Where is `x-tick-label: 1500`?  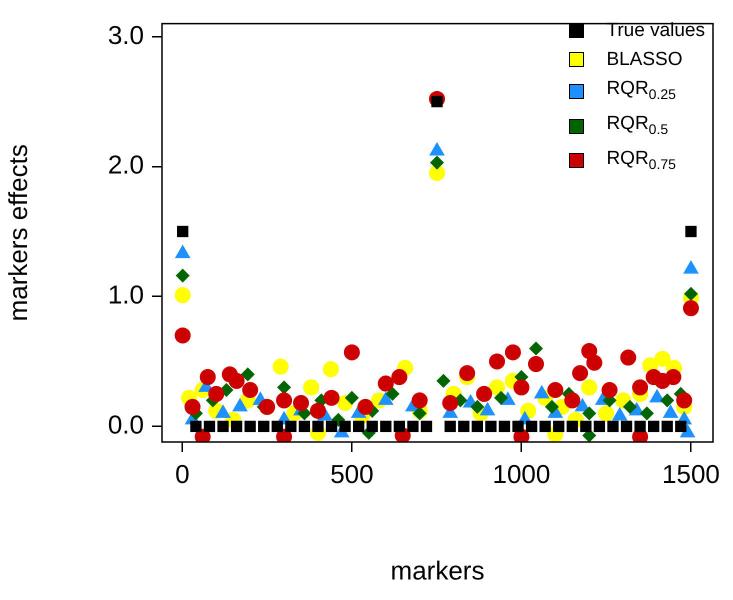 x-tick-label: 1500 is located at coordinates (691, 473).